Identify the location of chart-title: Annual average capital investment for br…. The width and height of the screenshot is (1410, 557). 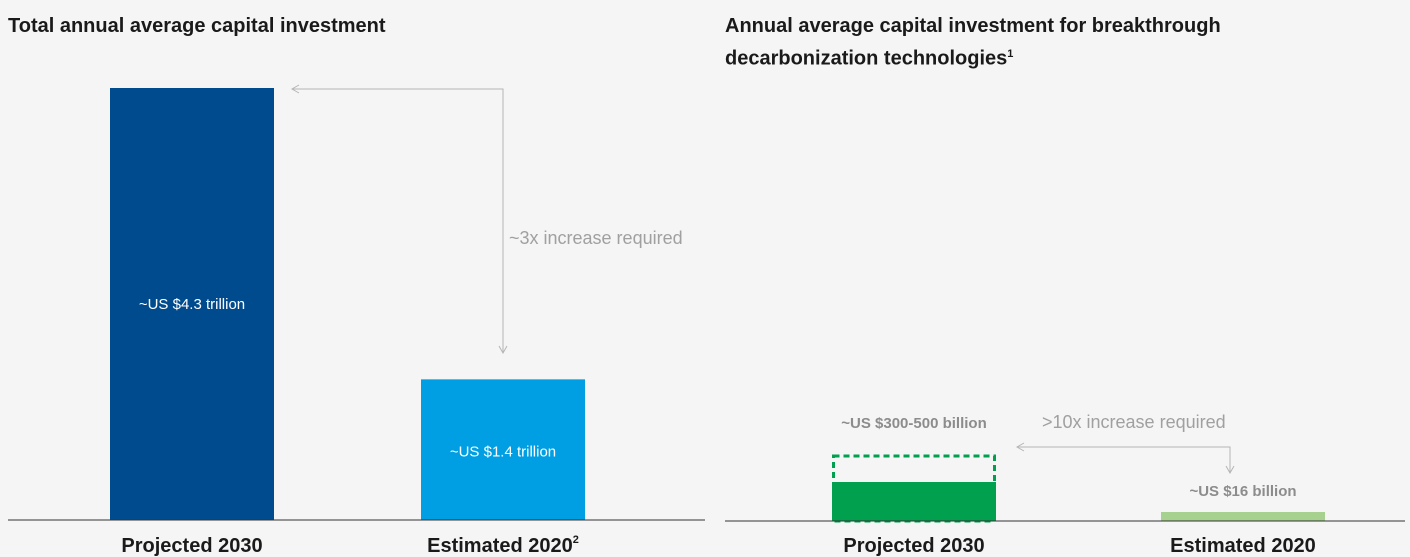
(973, 42).